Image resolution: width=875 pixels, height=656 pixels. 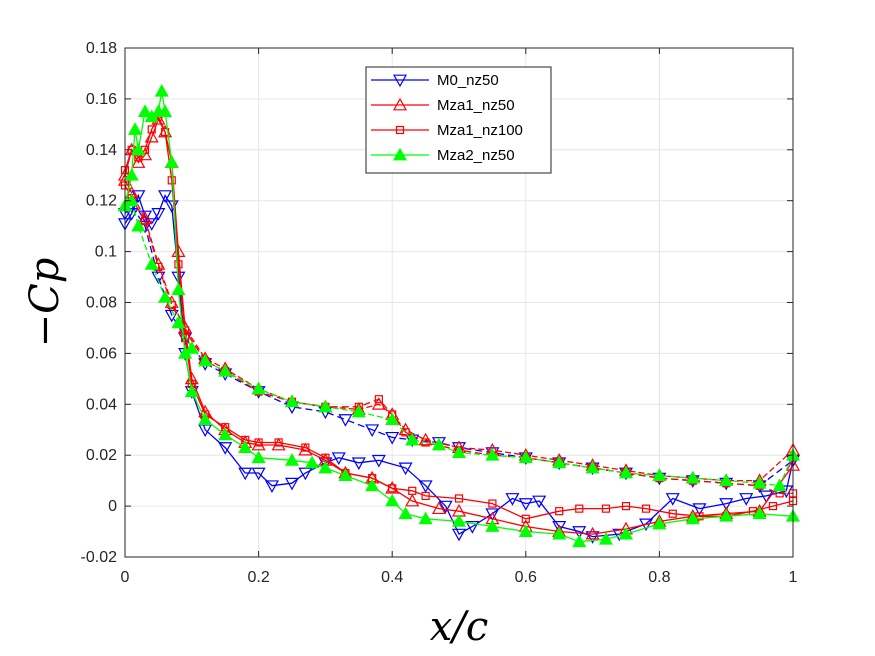 What do you see at coordinates (106, 252) in the screenshot?
I see `y-tick-label: 0.1` at bounding box center [106, 252].